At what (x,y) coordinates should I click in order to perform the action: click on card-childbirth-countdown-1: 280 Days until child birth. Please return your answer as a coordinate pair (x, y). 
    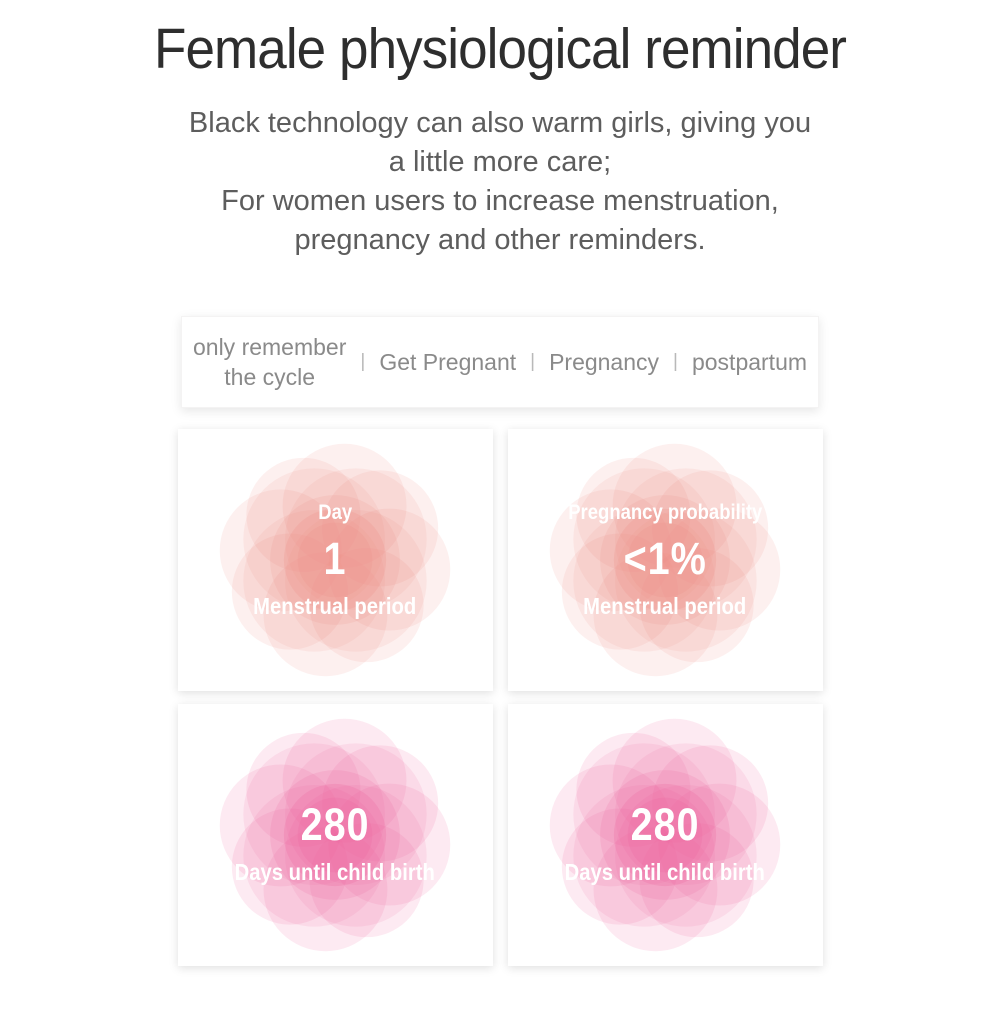
    Looking at the image, I should click on (335, 835).